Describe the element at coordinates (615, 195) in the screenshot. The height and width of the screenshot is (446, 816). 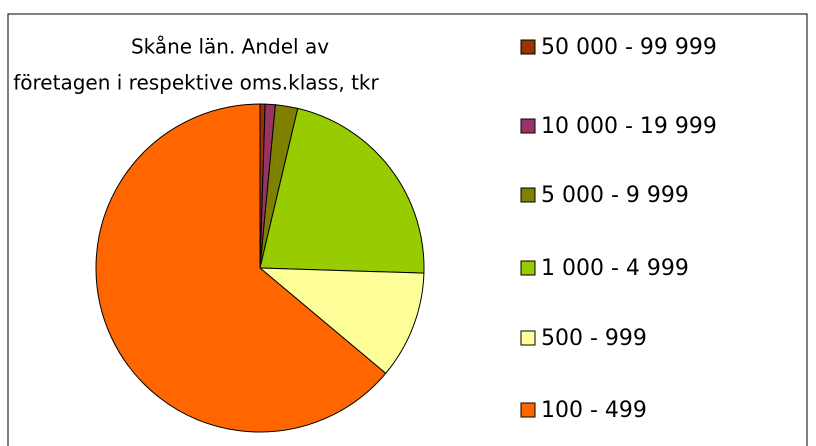
I see `legend-label: 5 000 - 9 999` at that location.